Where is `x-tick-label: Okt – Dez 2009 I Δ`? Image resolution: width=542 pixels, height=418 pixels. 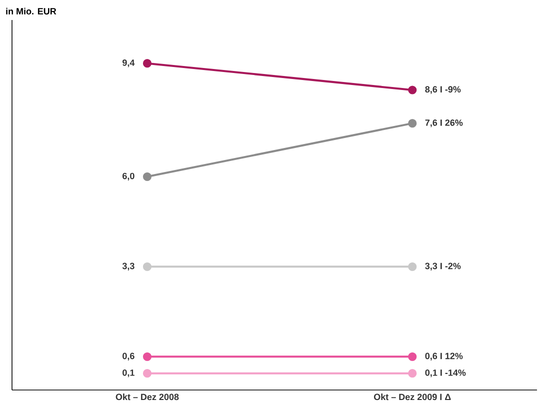
x-tick-label: Okt – Dez 2009 I Δ is located at coordinates (412, 397).